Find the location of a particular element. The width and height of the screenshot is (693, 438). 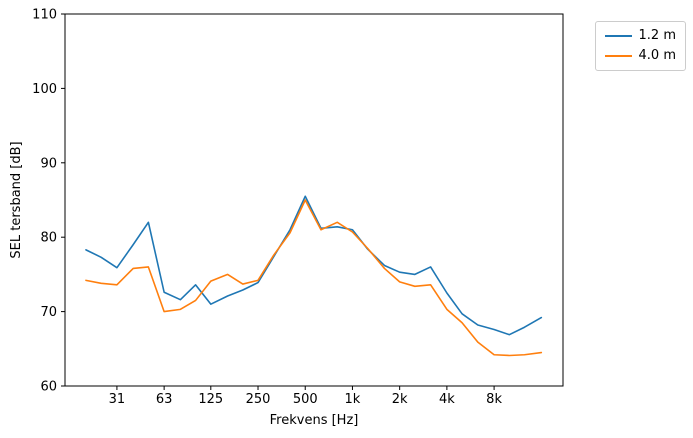

legend-line-sample-blue is located at coordinates (618, 35).